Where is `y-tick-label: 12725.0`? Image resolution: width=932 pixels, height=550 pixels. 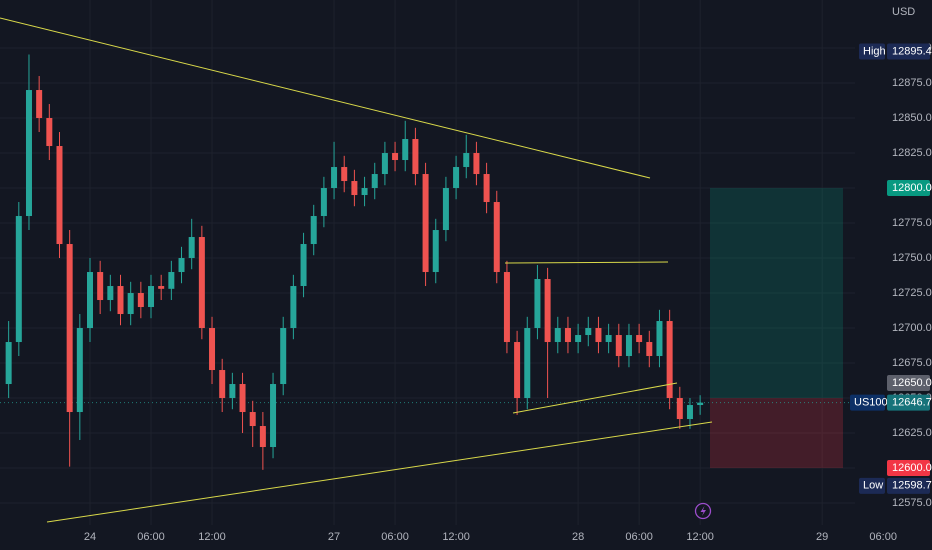 y-tick-label: 12725.0 is located at coordinates (912, 293).